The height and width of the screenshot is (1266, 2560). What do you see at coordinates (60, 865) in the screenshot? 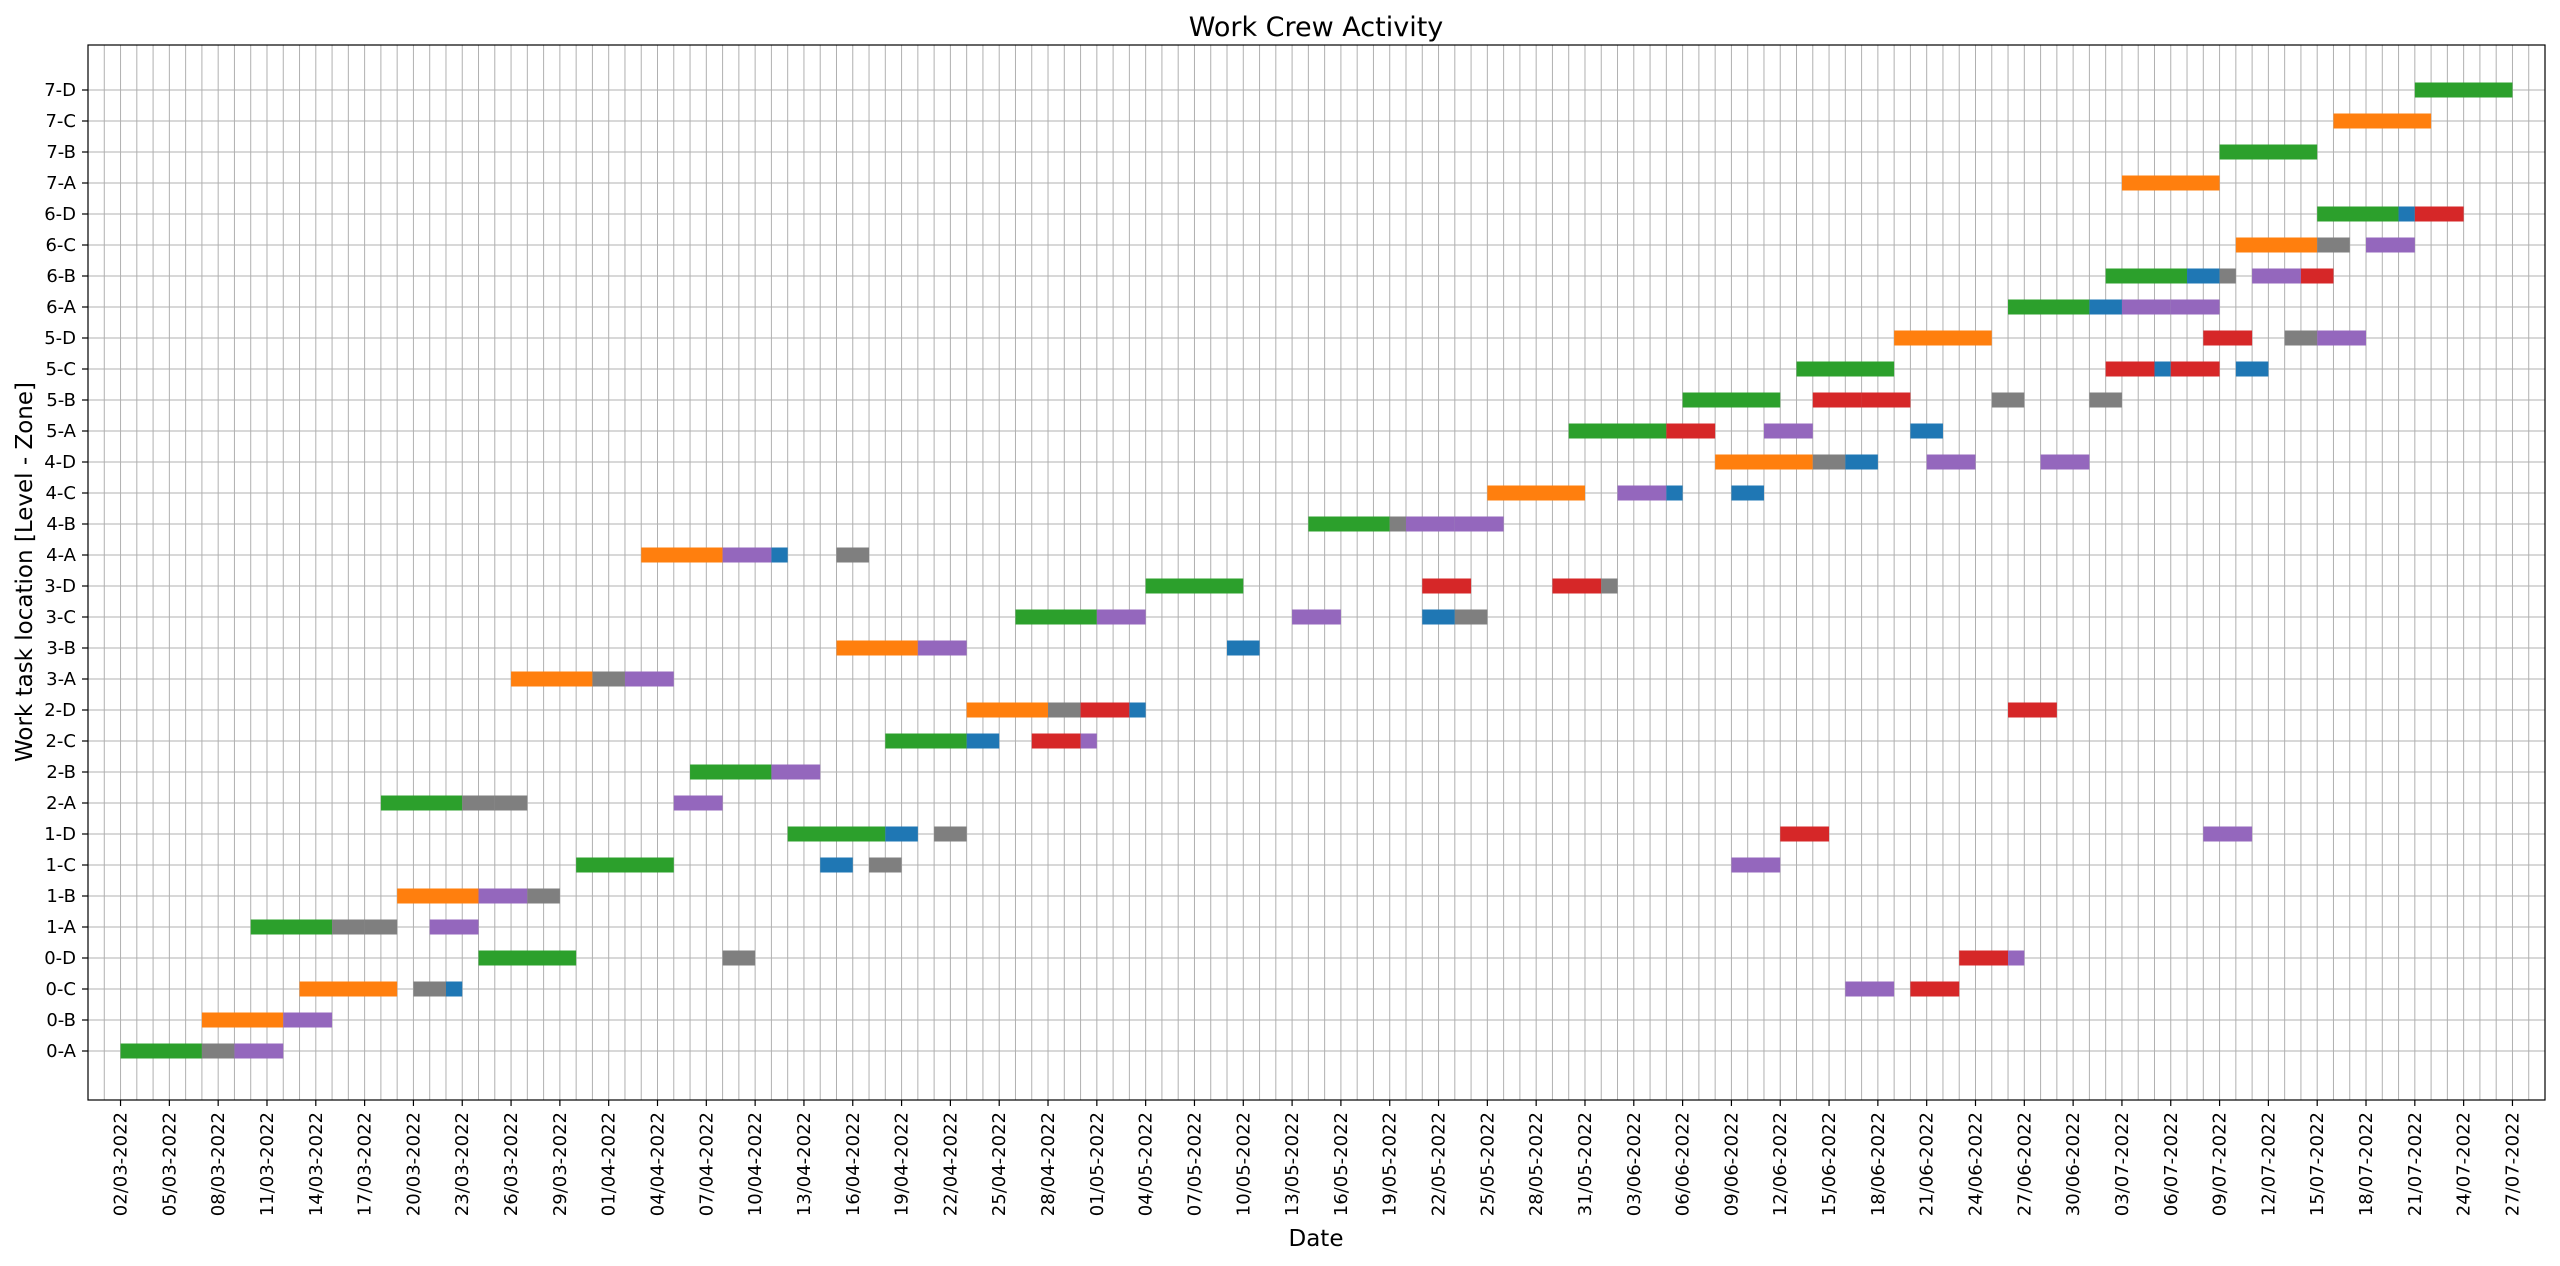
I see `y-tick-label: 1-C` at bounding box center [60, 865].